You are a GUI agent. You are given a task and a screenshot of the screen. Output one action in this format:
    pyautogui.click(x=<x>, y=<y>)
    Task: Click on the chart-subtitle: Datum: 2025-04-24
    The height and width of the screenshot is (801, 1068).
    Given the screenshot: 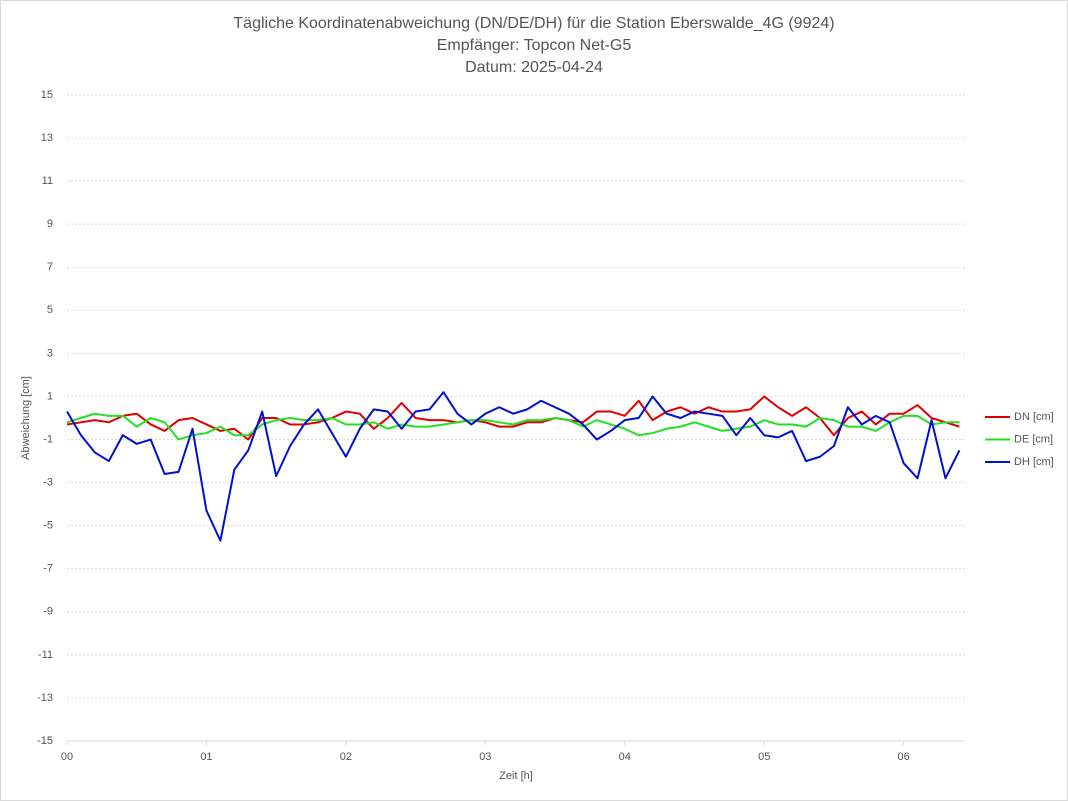 What is the action you would take?
    pyautogui.click(x=534, y=67)
    